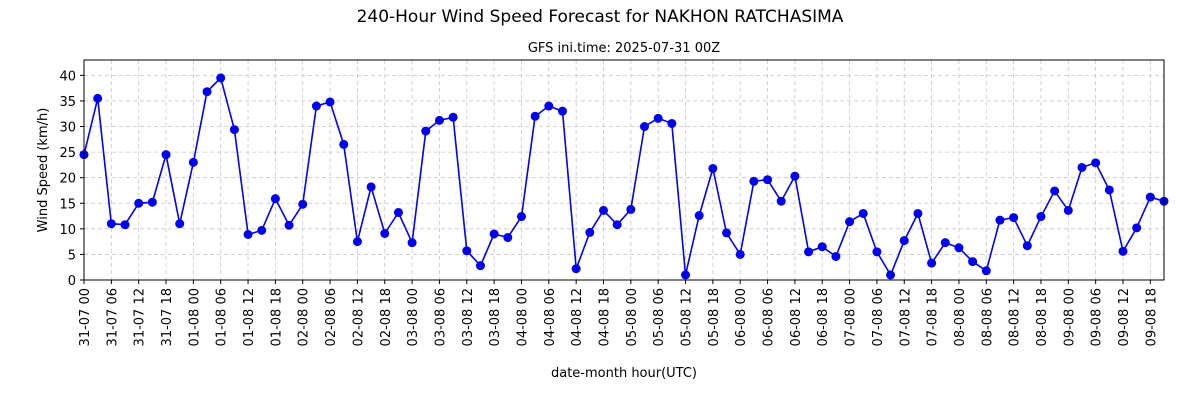  Describe the element at coordinates (413, 317) in the screenshot. I see `x-tick-label: 03-08 00` at that location.